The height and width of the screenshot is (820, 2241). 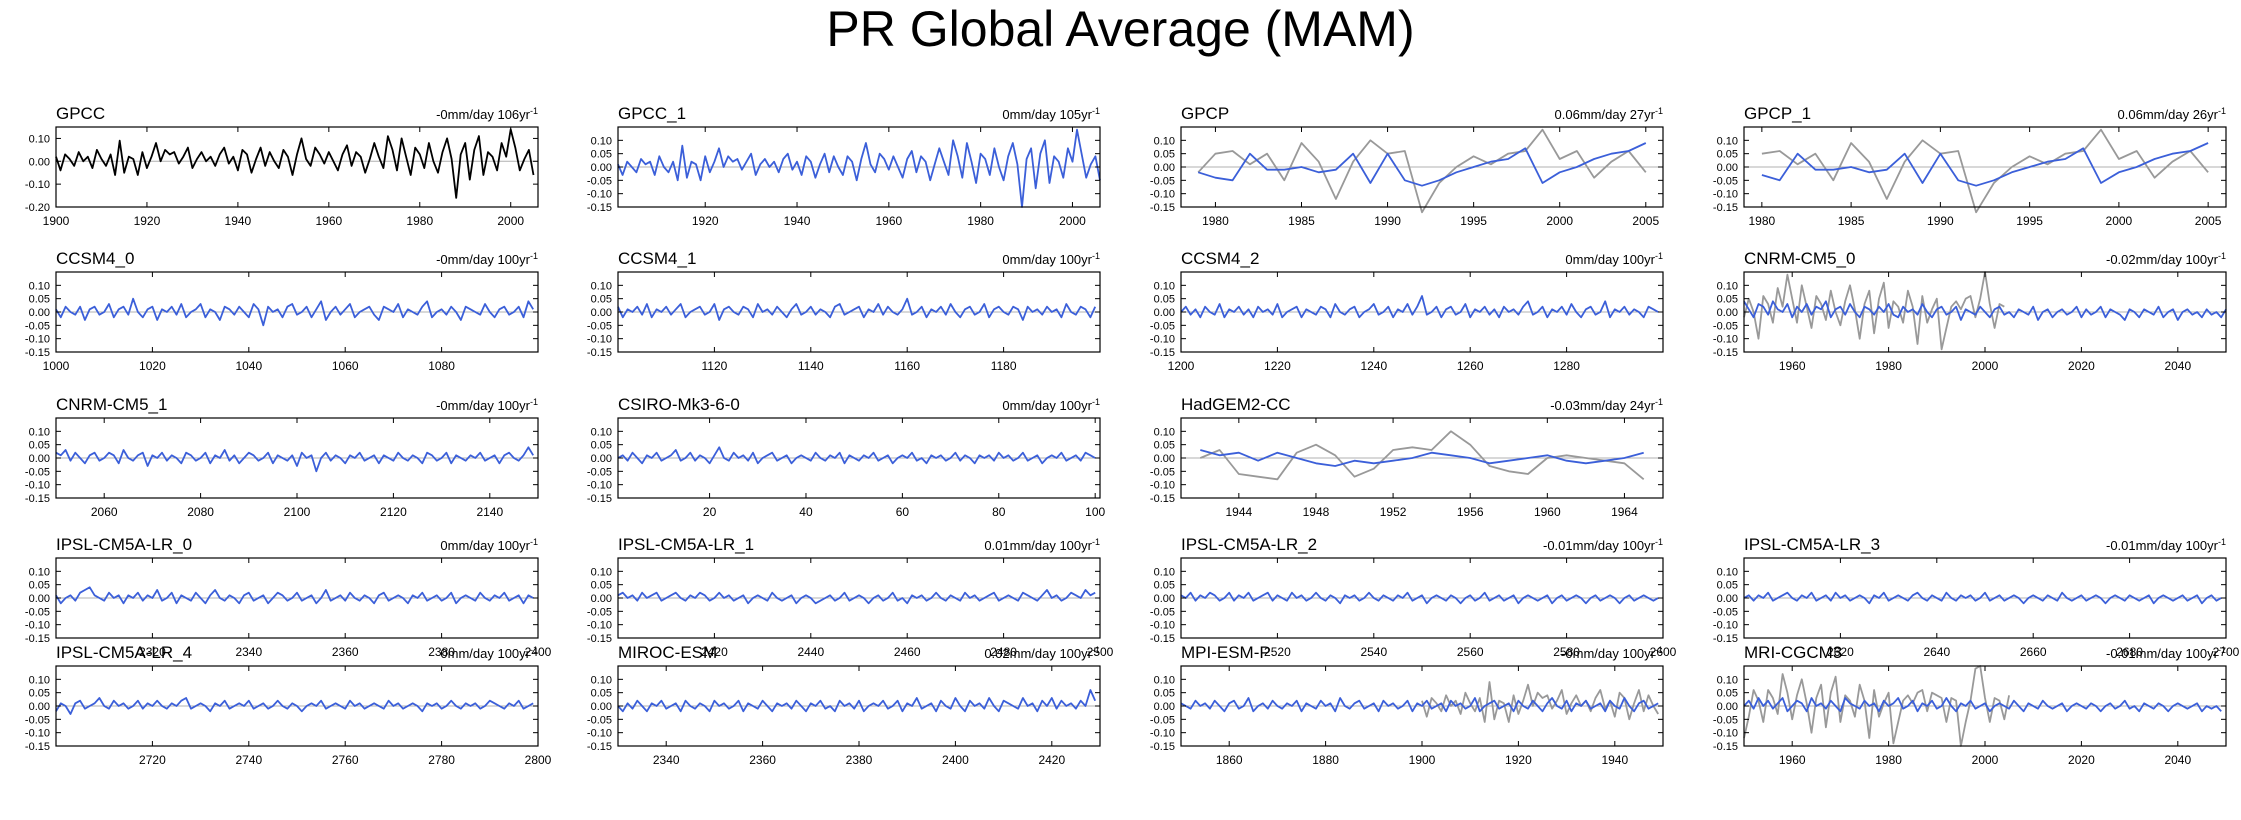 What do you see at coordinates (441, 652) in the screenshot?
I see `x-tick-label: 2380` at bounding box center [441, 652].